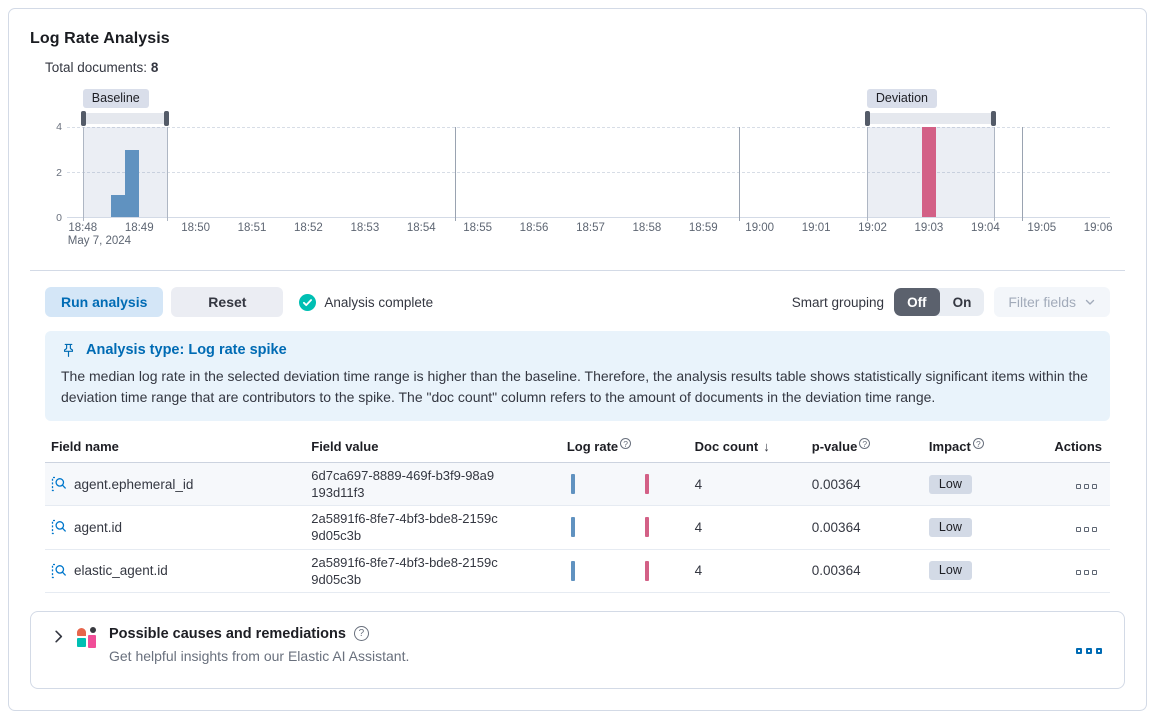 This screenshot has width=1155, height=719. What do you see at coordinates (588, 127) in the screenshot?
I see `gridline-y4` at bounding box center [588, 127].